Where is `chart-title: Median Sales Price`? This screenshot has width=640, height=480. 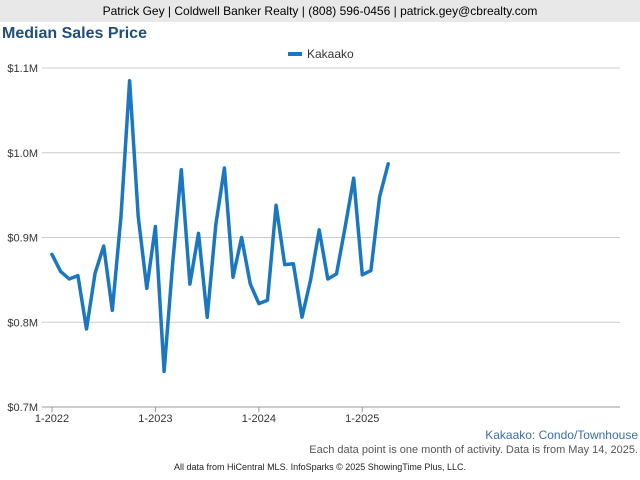
chart-title: Median Sales Price is located at coordinates (74, 33).